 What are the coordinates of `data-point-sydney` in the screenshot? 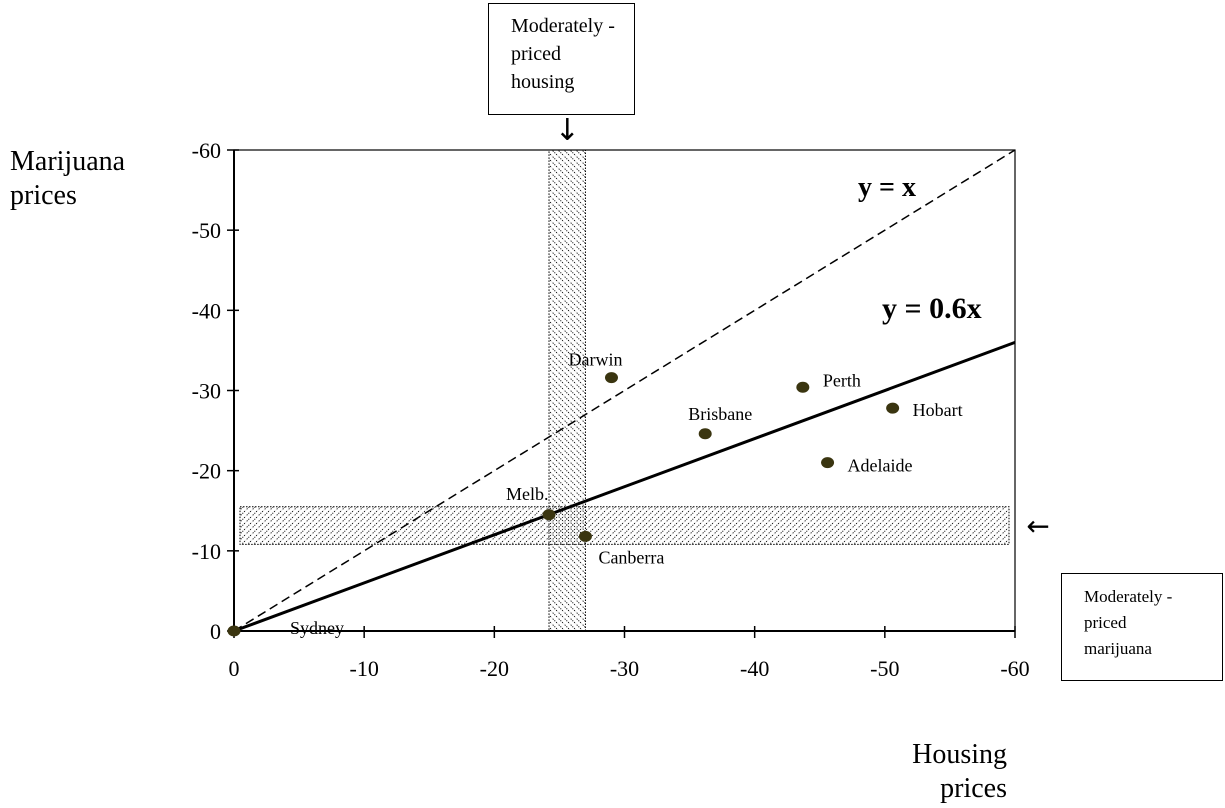 It's located at (234, 631).